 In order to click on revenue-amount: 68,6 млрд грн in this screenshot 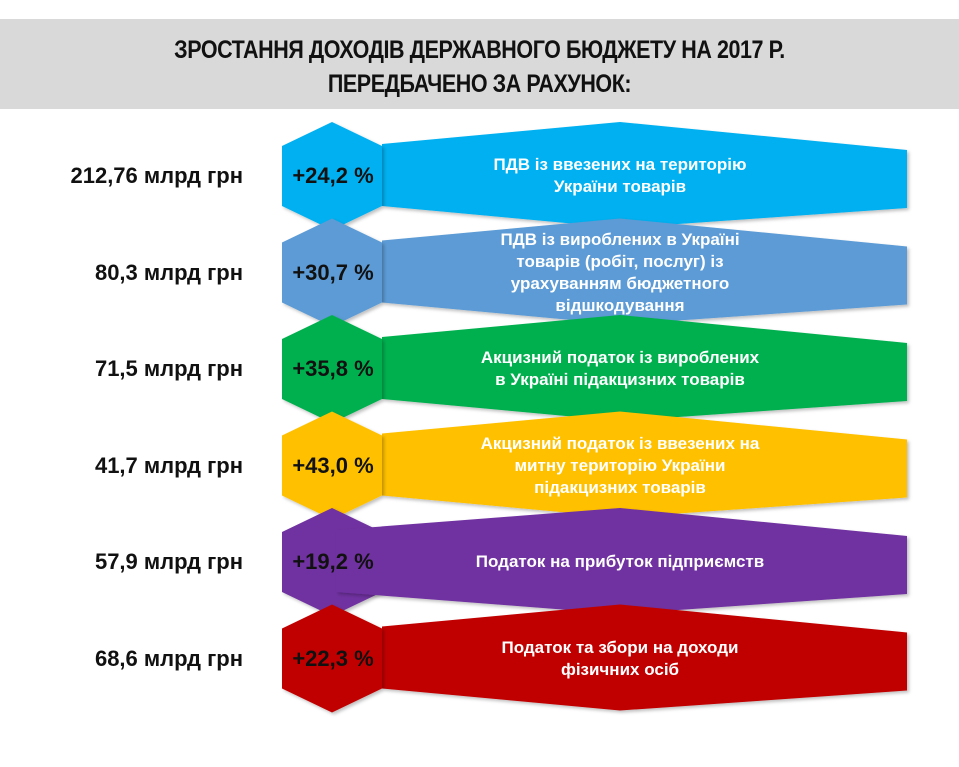, I will do `click(168, 658)`.